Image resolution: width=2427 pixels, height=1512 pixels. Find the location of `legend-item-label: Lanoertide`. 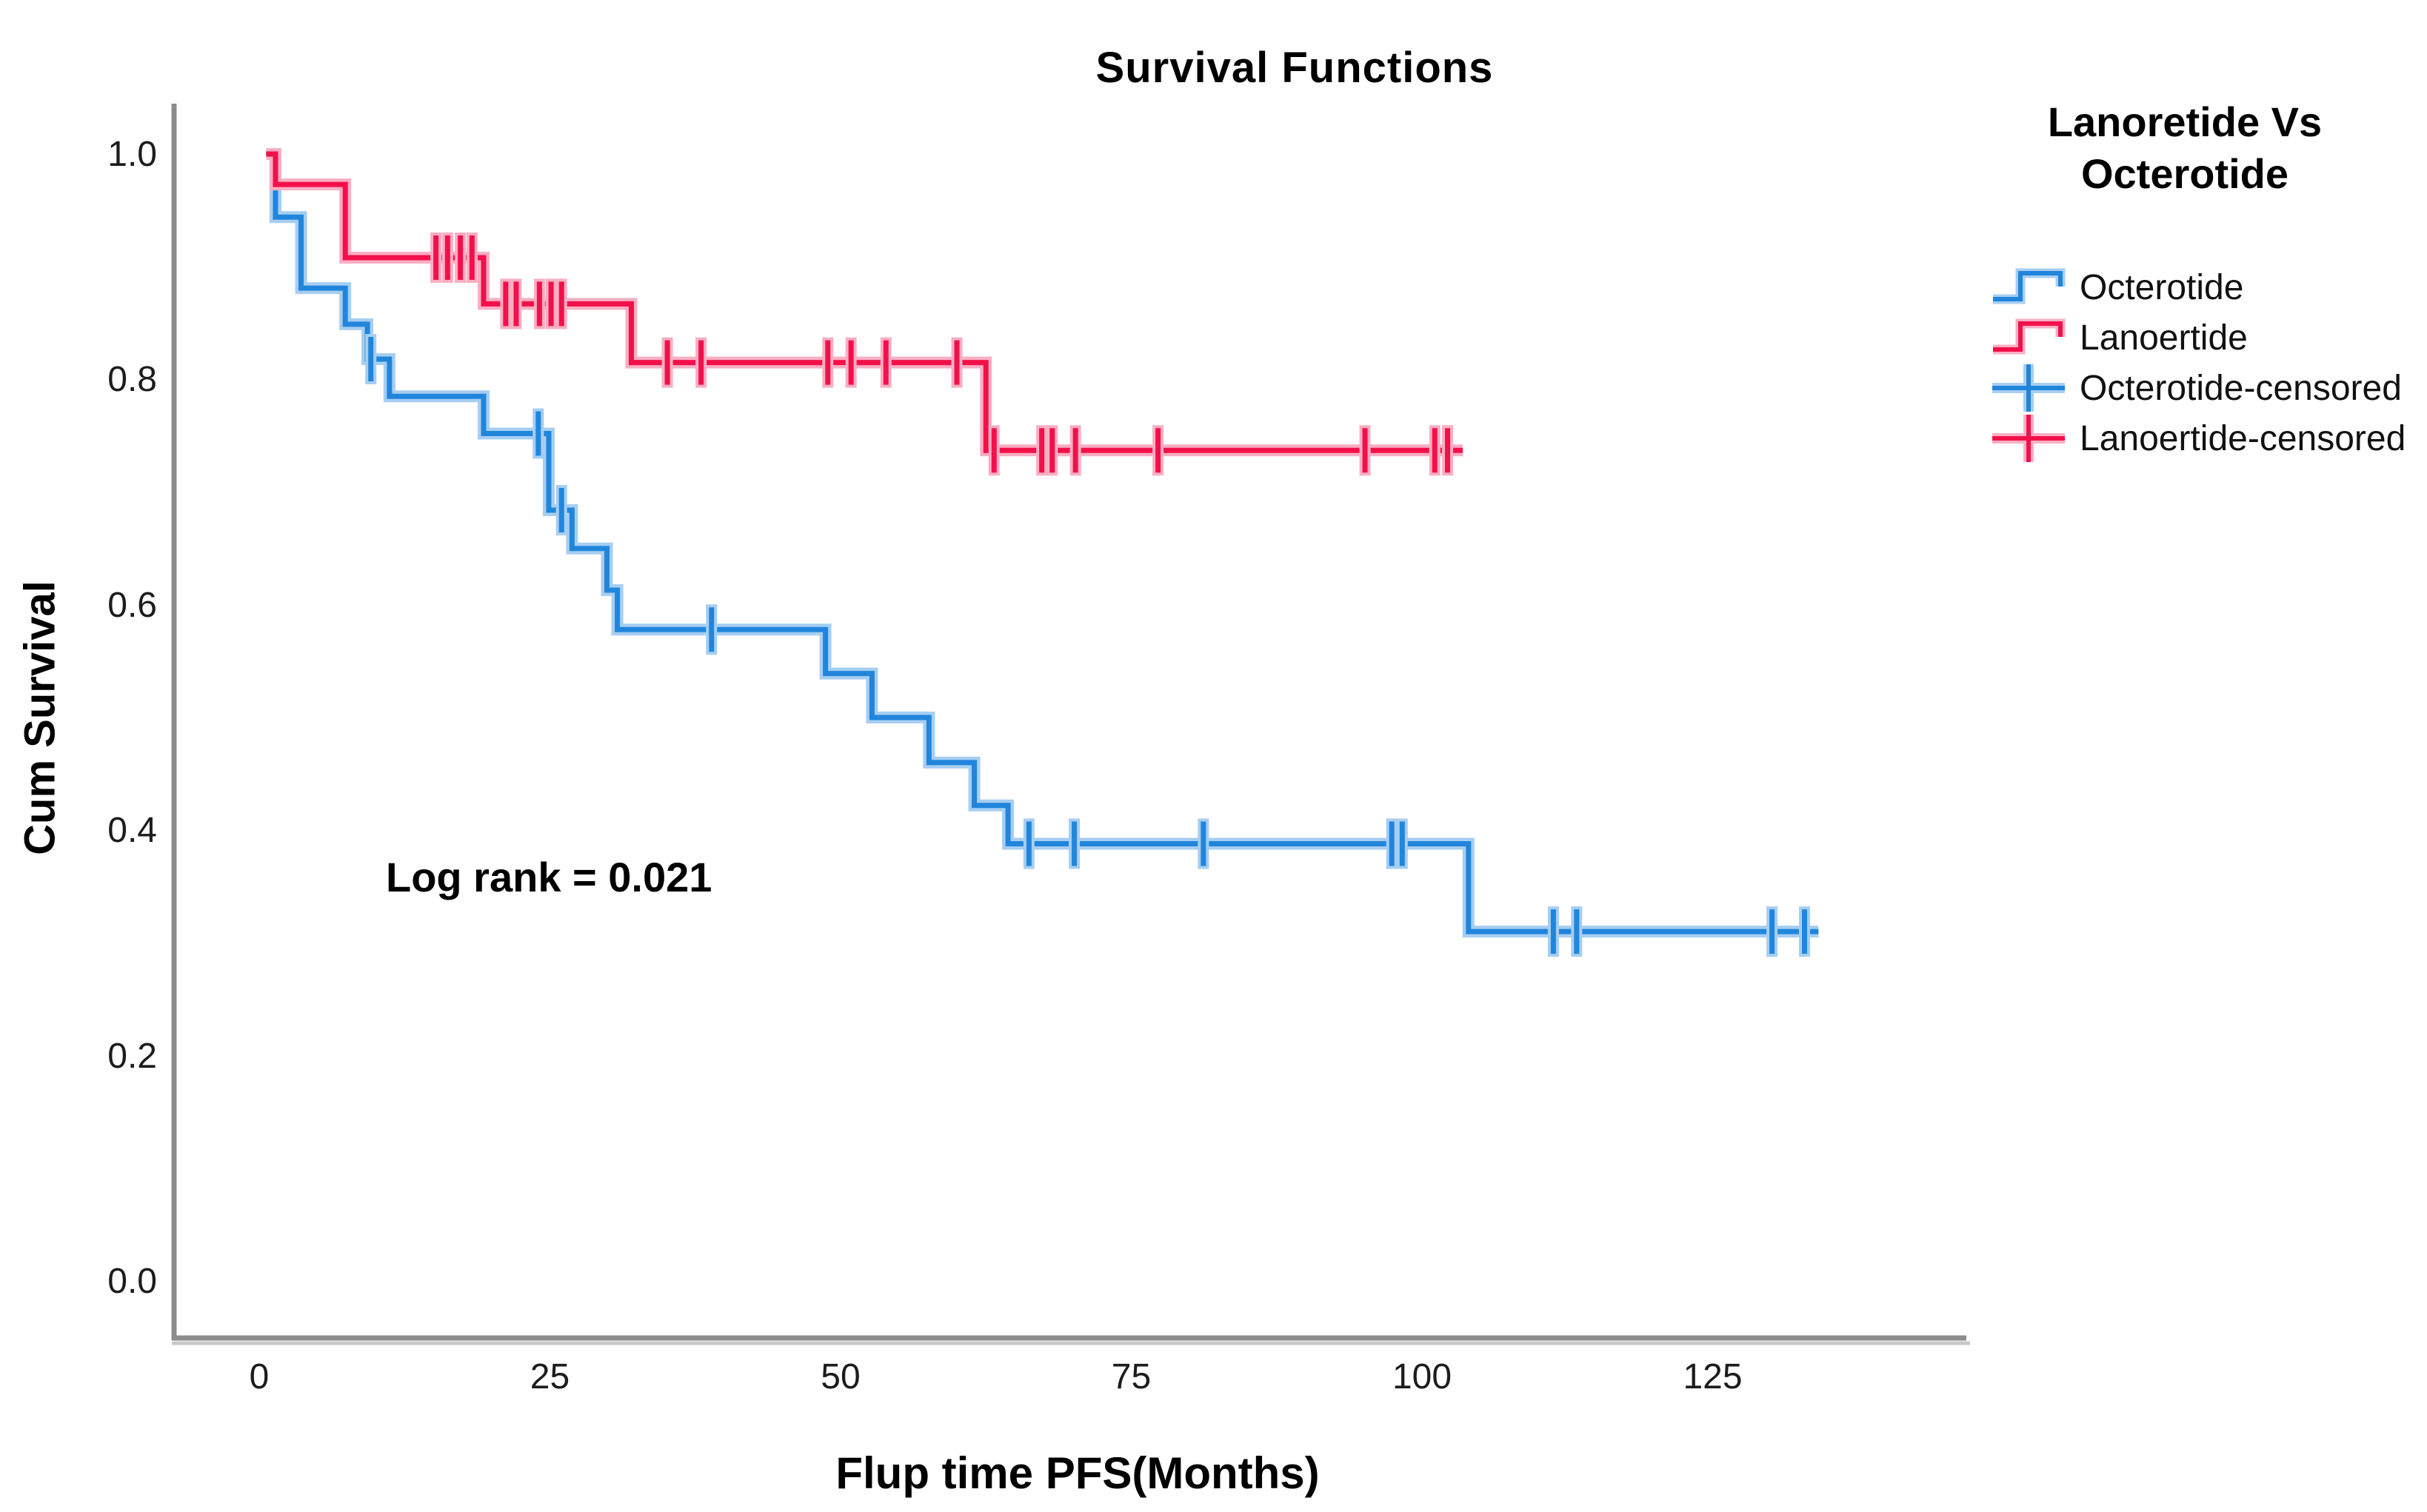

legend-item-label: Lanoertide is located at coordinates (2164, 338).